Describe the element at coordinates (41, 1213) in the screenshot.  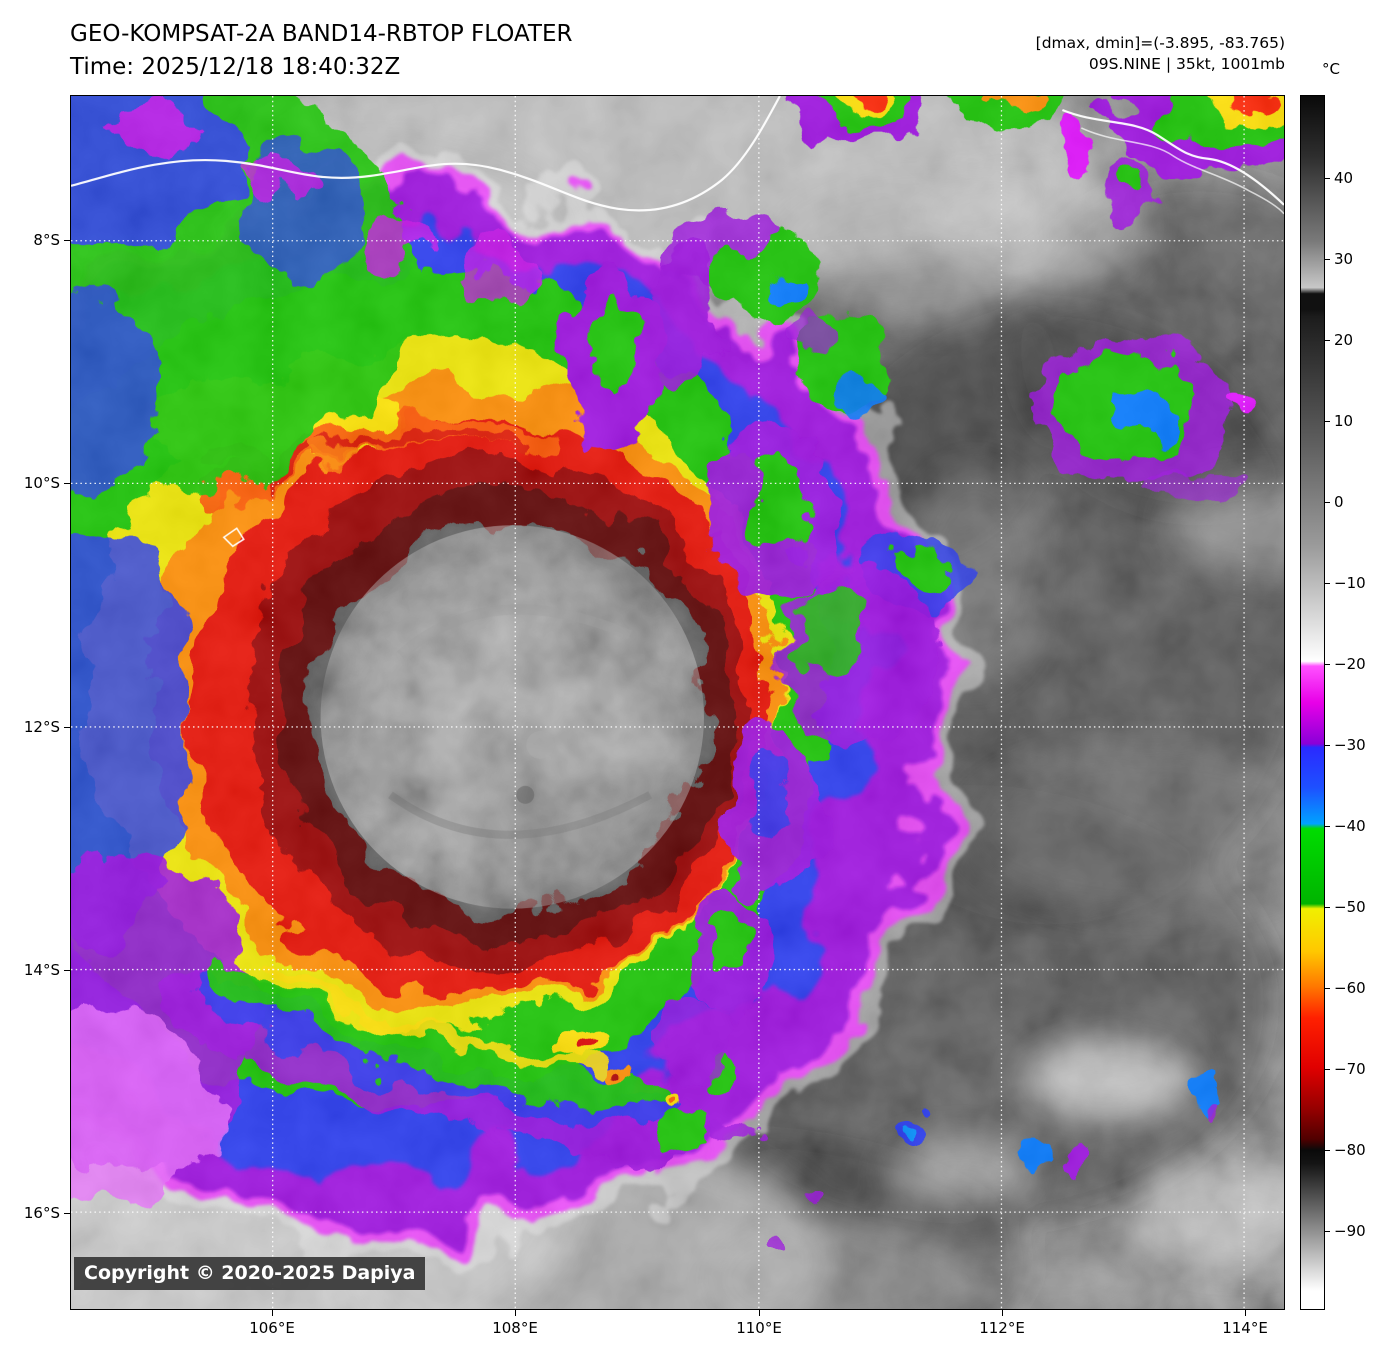
I see `lat-label: 16°S` at that location.